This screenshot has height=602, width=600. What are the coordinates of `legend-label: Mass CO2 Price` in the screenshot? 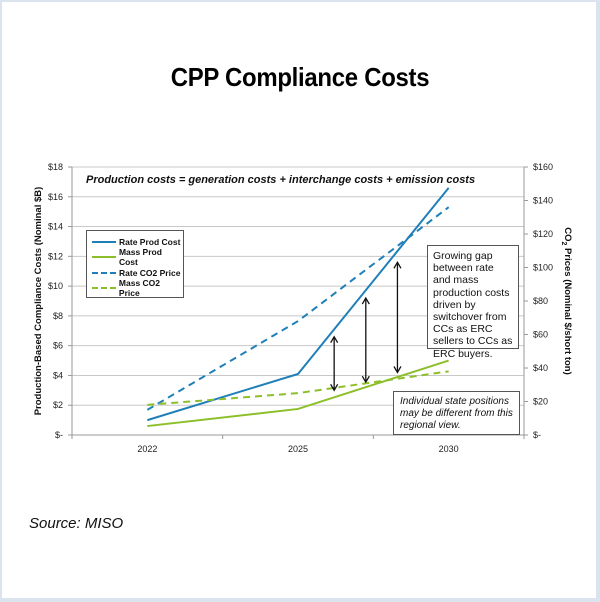 It's located at (139, 288).